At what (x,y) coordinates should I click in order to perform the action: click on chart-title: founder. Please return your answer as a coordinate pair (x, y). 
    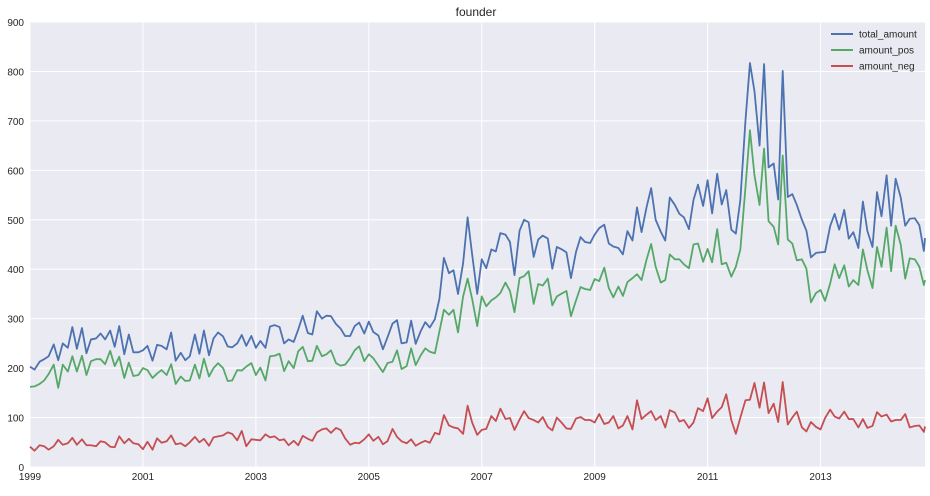
    Looking at the image, I should click on (476, 12).